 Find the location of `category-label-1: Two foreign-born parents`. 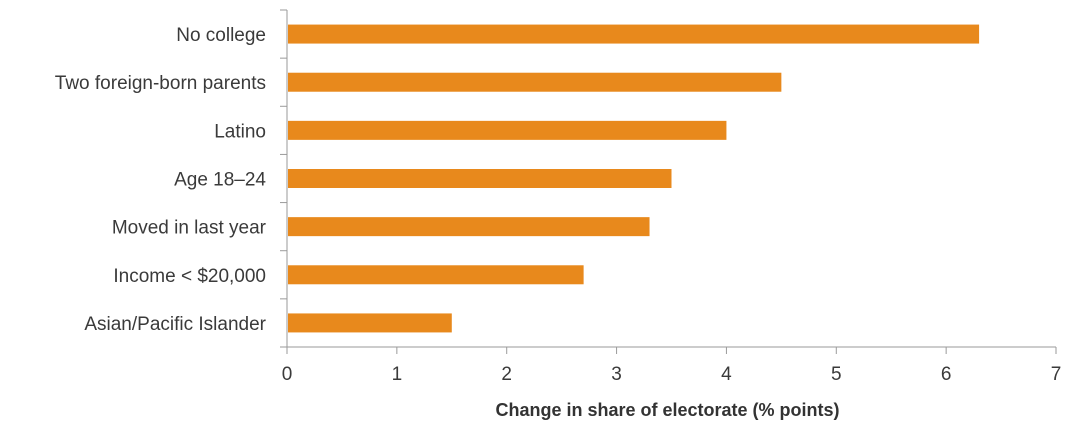

category-label-1: Two foreign-born parents is located at coordinates (160, 83).